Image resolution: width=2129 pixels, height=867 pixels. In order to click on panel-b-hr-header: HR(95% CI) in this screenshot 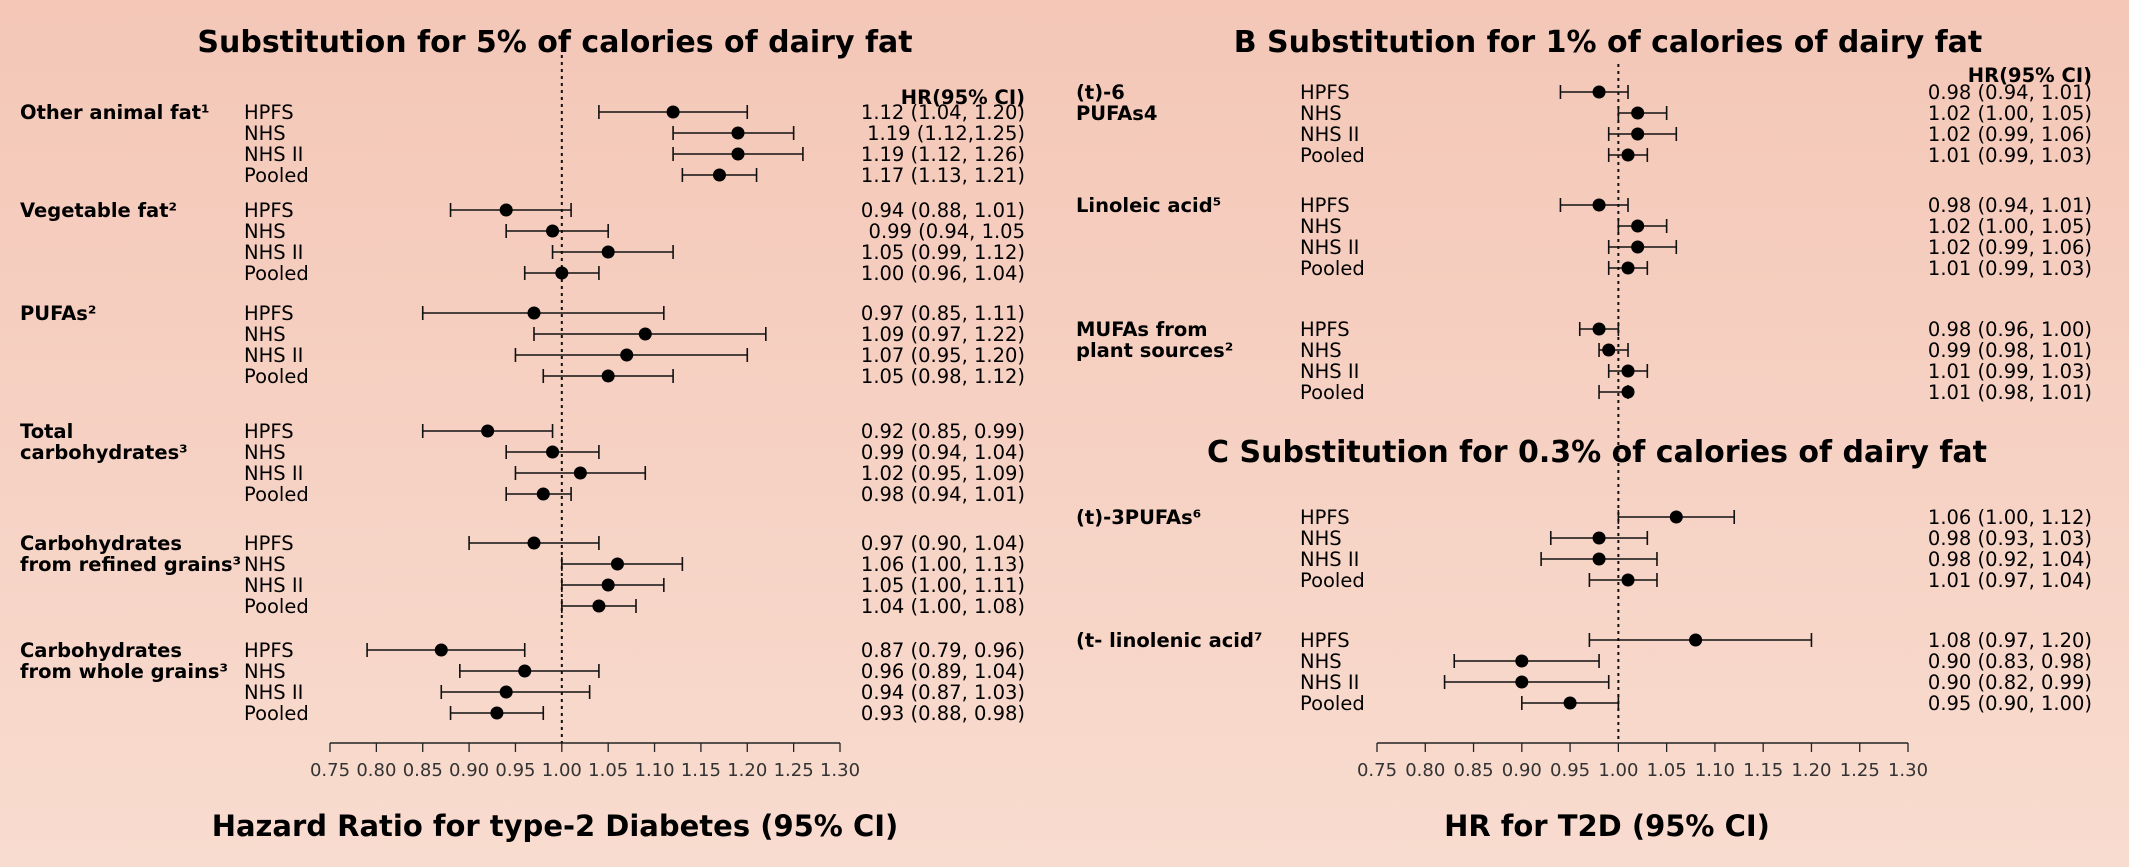, I will do `click(2030, 75)`.